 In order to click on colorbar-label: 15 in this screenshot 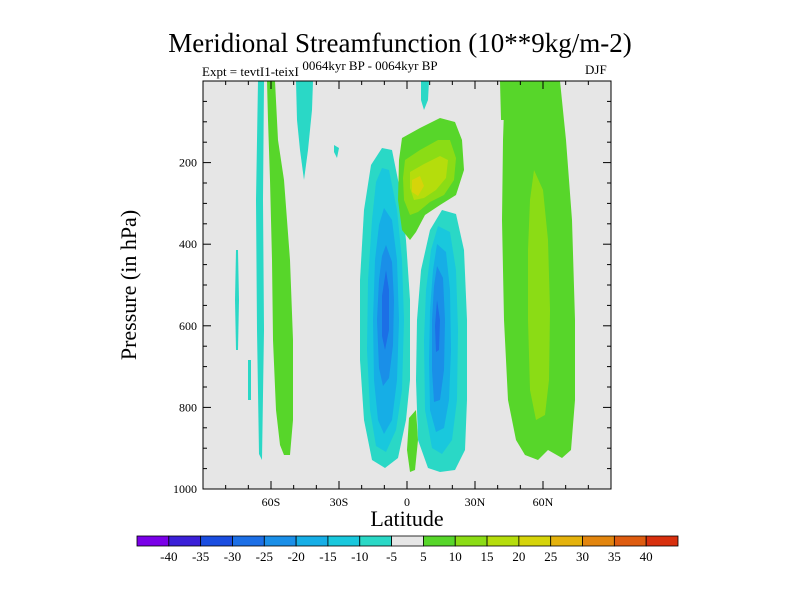, I will do `click(487, 556)`.